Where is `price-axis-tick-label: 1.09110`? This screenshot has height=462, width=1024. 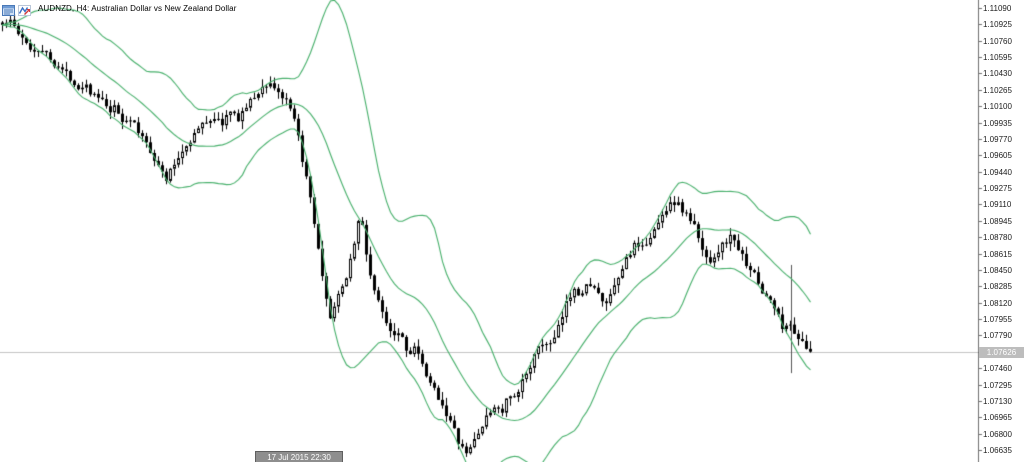
price-axis-tick-label: 1.09110 is located at coordinates (997, 204).